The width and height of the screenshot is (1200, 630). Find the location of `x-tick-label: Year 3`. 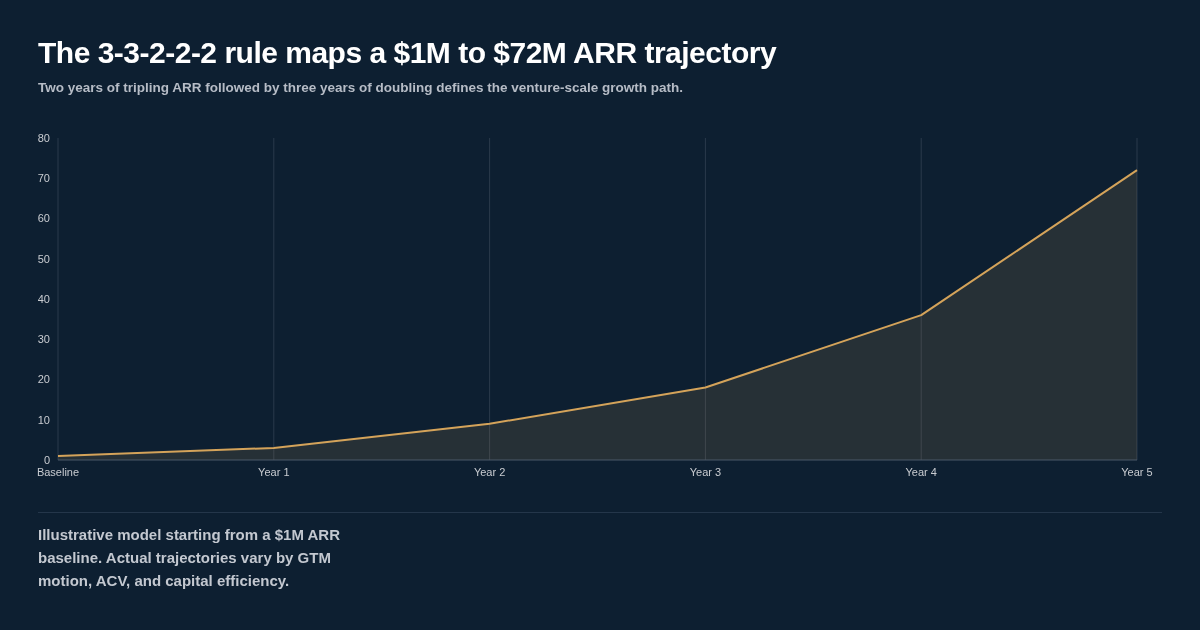

x-tick-label: Year 3 is located at coordinates (705, 471).